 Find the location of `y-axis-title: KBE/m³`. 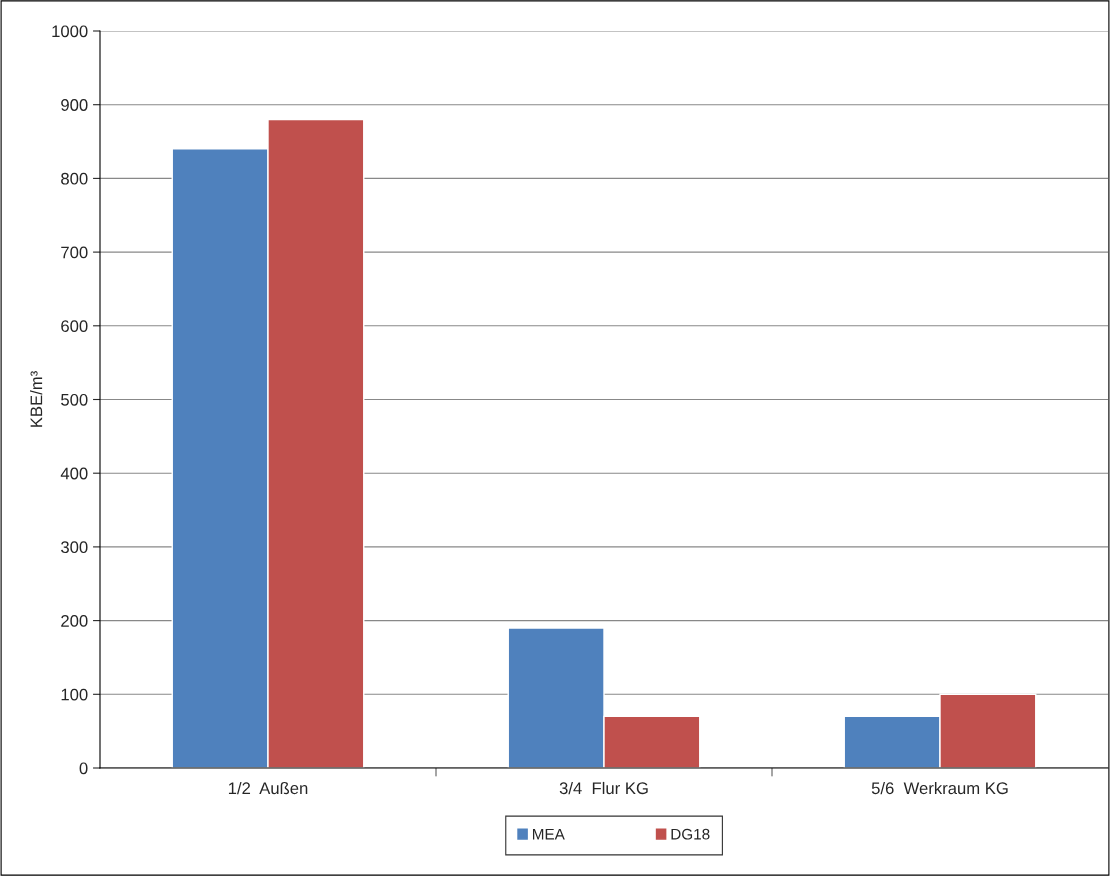

y-axis-title: KBE/m³ is located at coordinates (36, 399).